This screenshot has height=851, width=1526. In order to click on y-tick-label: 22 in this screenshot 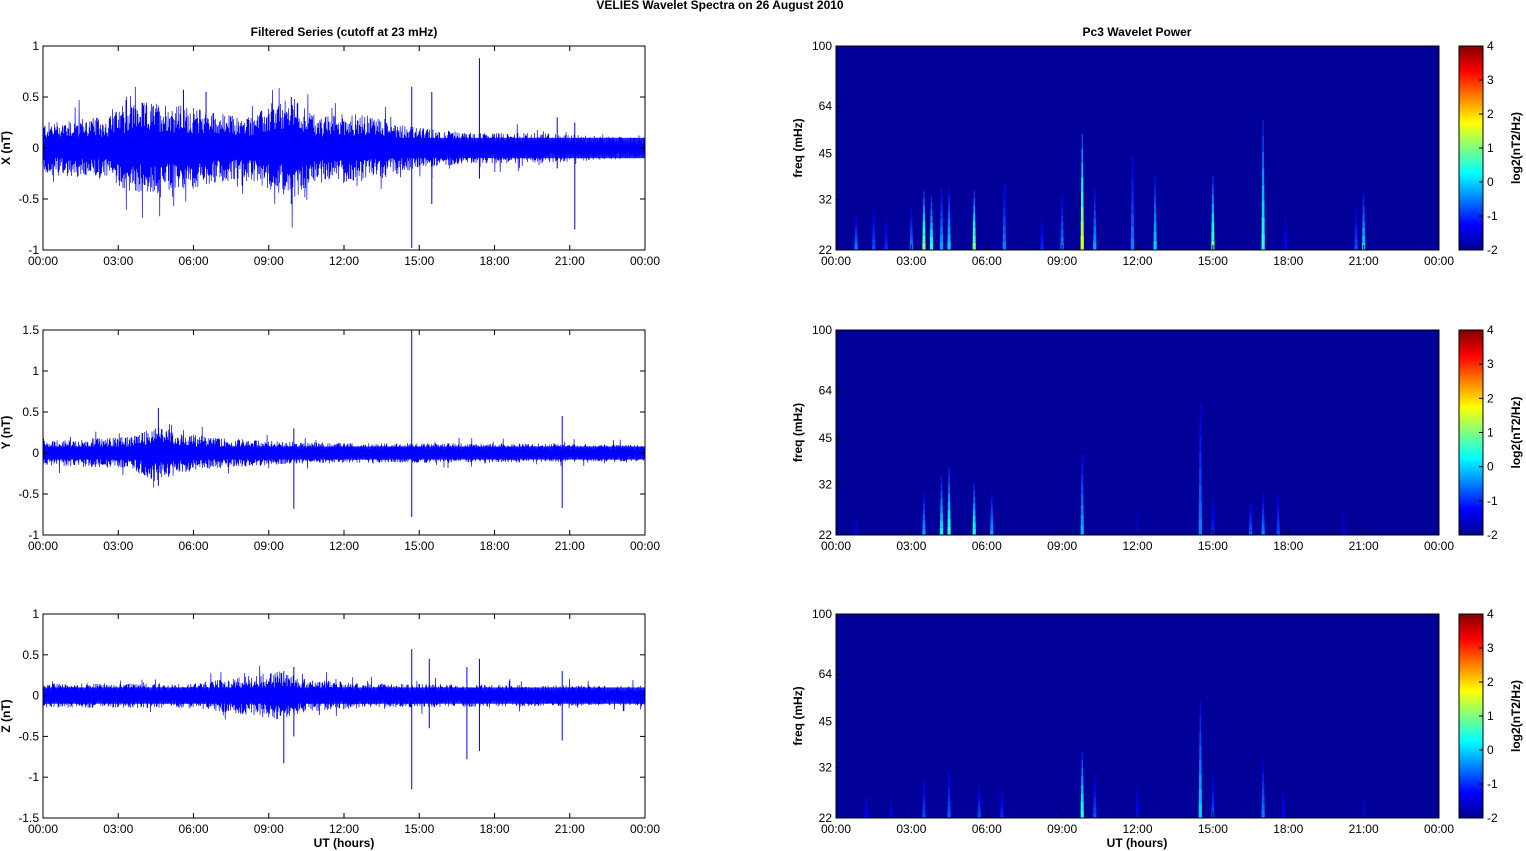, I will do `click(826, 818)`.